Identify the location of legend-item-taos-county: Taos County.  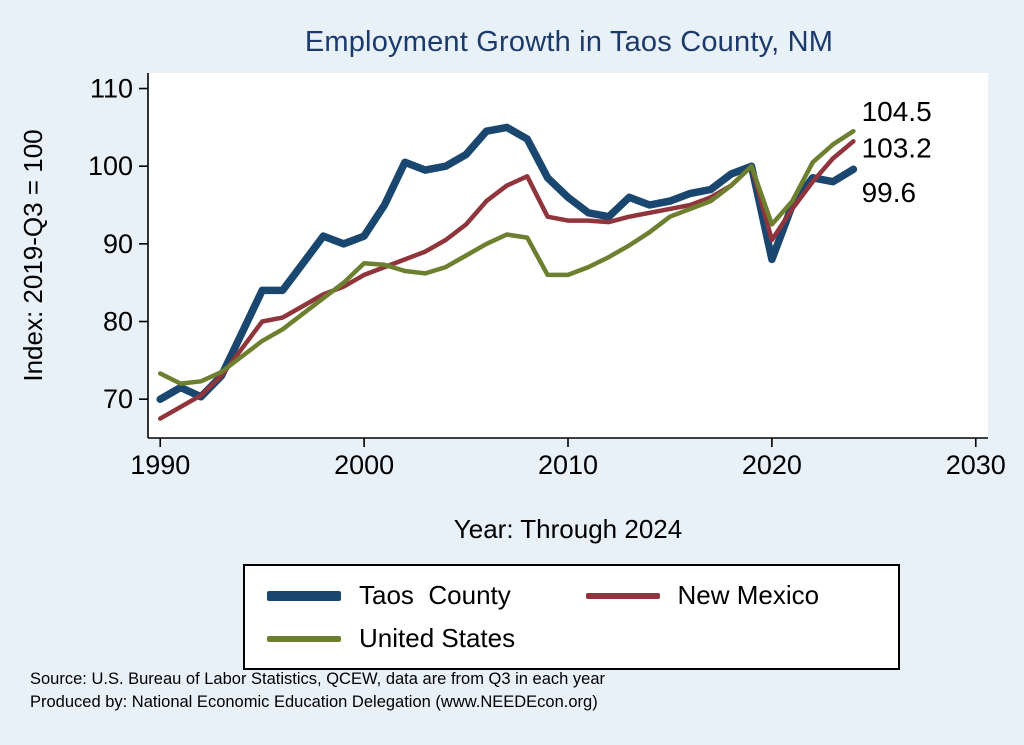
(412, 595).